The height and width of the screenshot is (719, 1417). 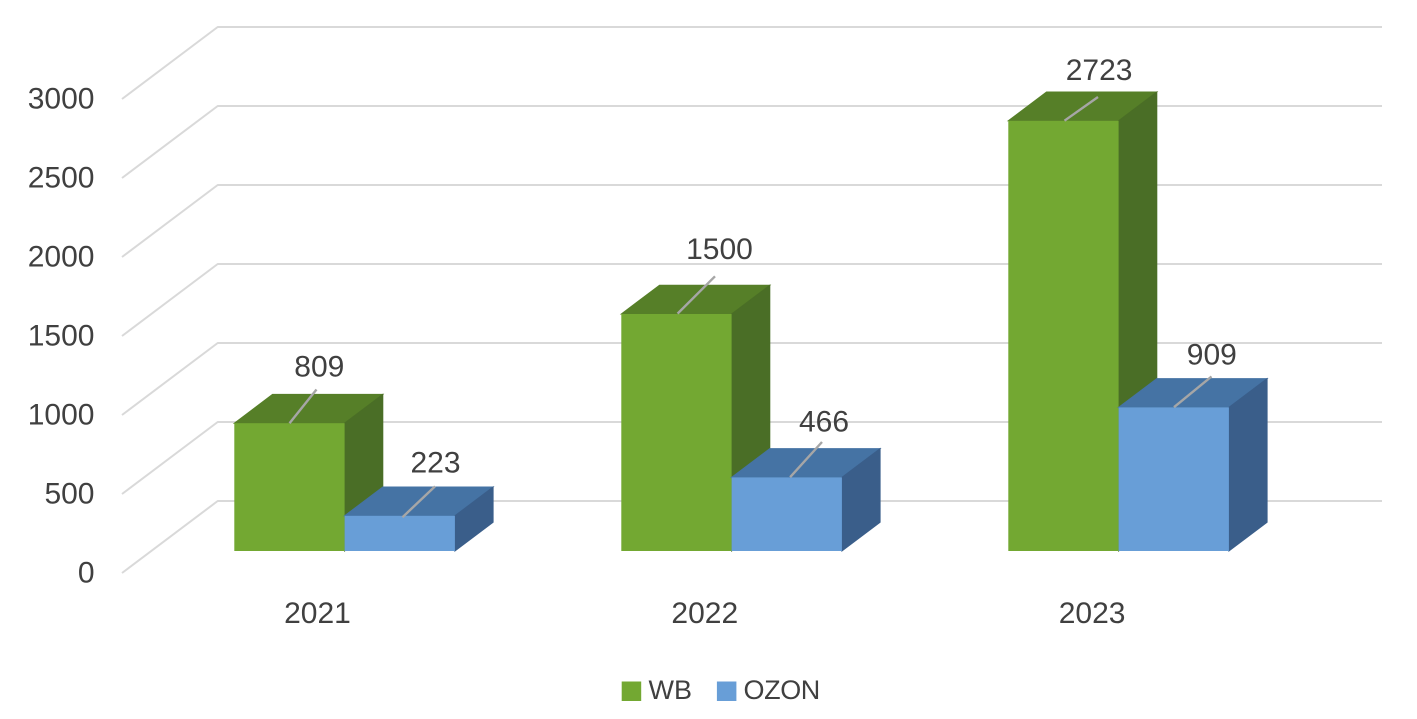 I want to click on svg-text: OZON, so click(x=782, y=690).